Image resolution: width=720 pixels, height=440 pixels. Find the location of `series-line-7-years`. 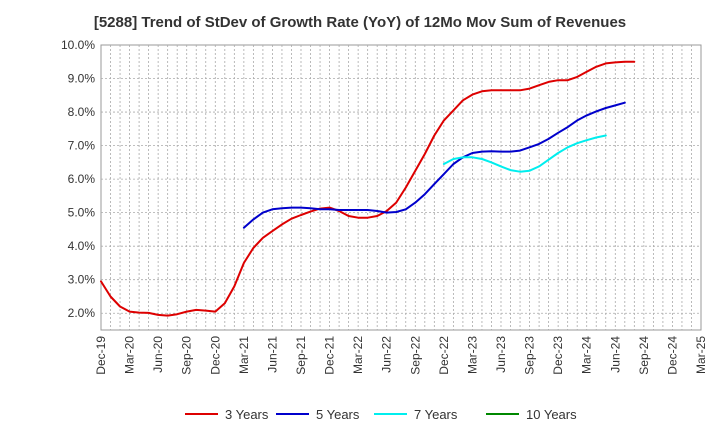

series-line-7-years is located at coordinates (524, 153).